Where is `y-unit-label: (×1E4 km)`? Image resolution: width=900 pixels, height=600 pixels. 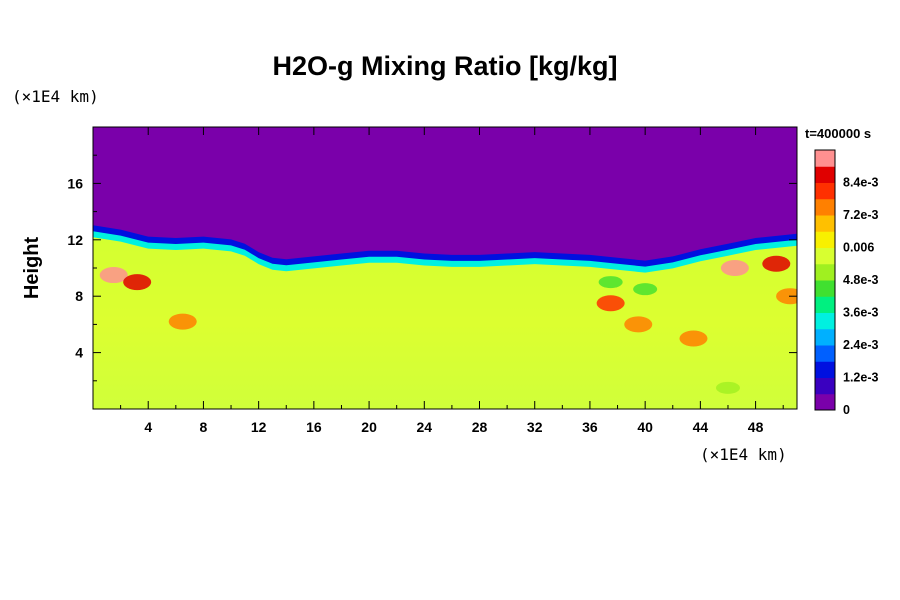 y-unit-label: (×1E4 km) is located at coordinates (55, 96).